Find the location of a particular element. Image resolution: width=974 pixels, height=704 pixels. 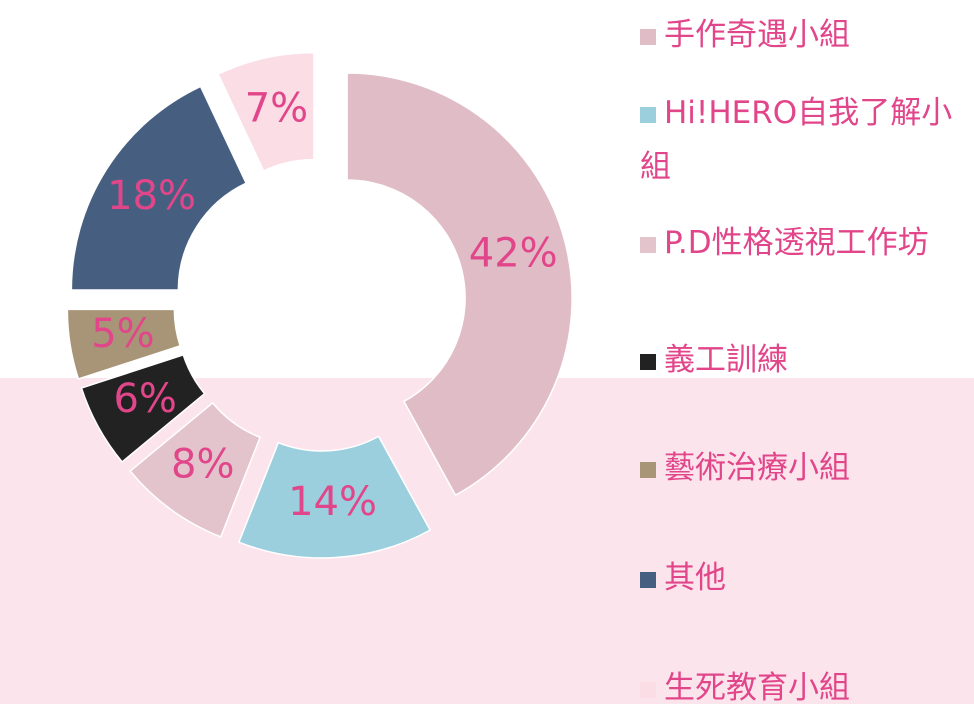

legend-item: 生死教育小組 is located at coordinates (805, 682).